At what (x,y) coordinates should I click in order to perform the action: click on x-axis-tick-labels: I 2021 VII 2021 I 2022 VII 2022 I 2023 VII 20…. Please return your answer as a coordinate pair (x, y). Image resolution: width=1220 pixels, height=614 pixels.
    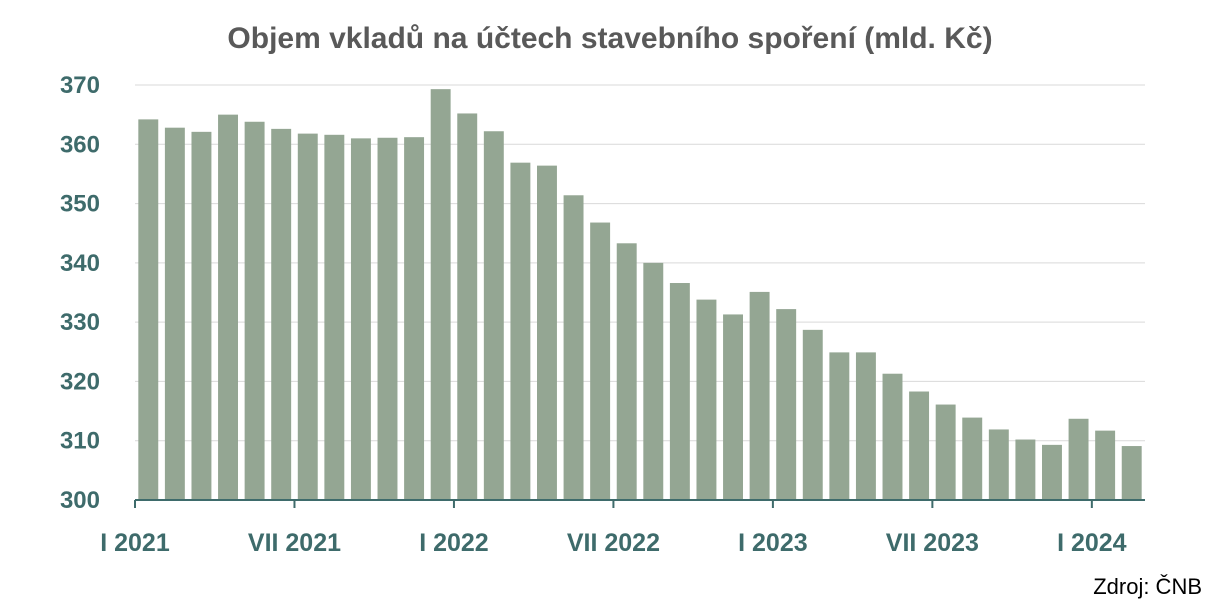
    Looking at the image, I should click on (613, 543).